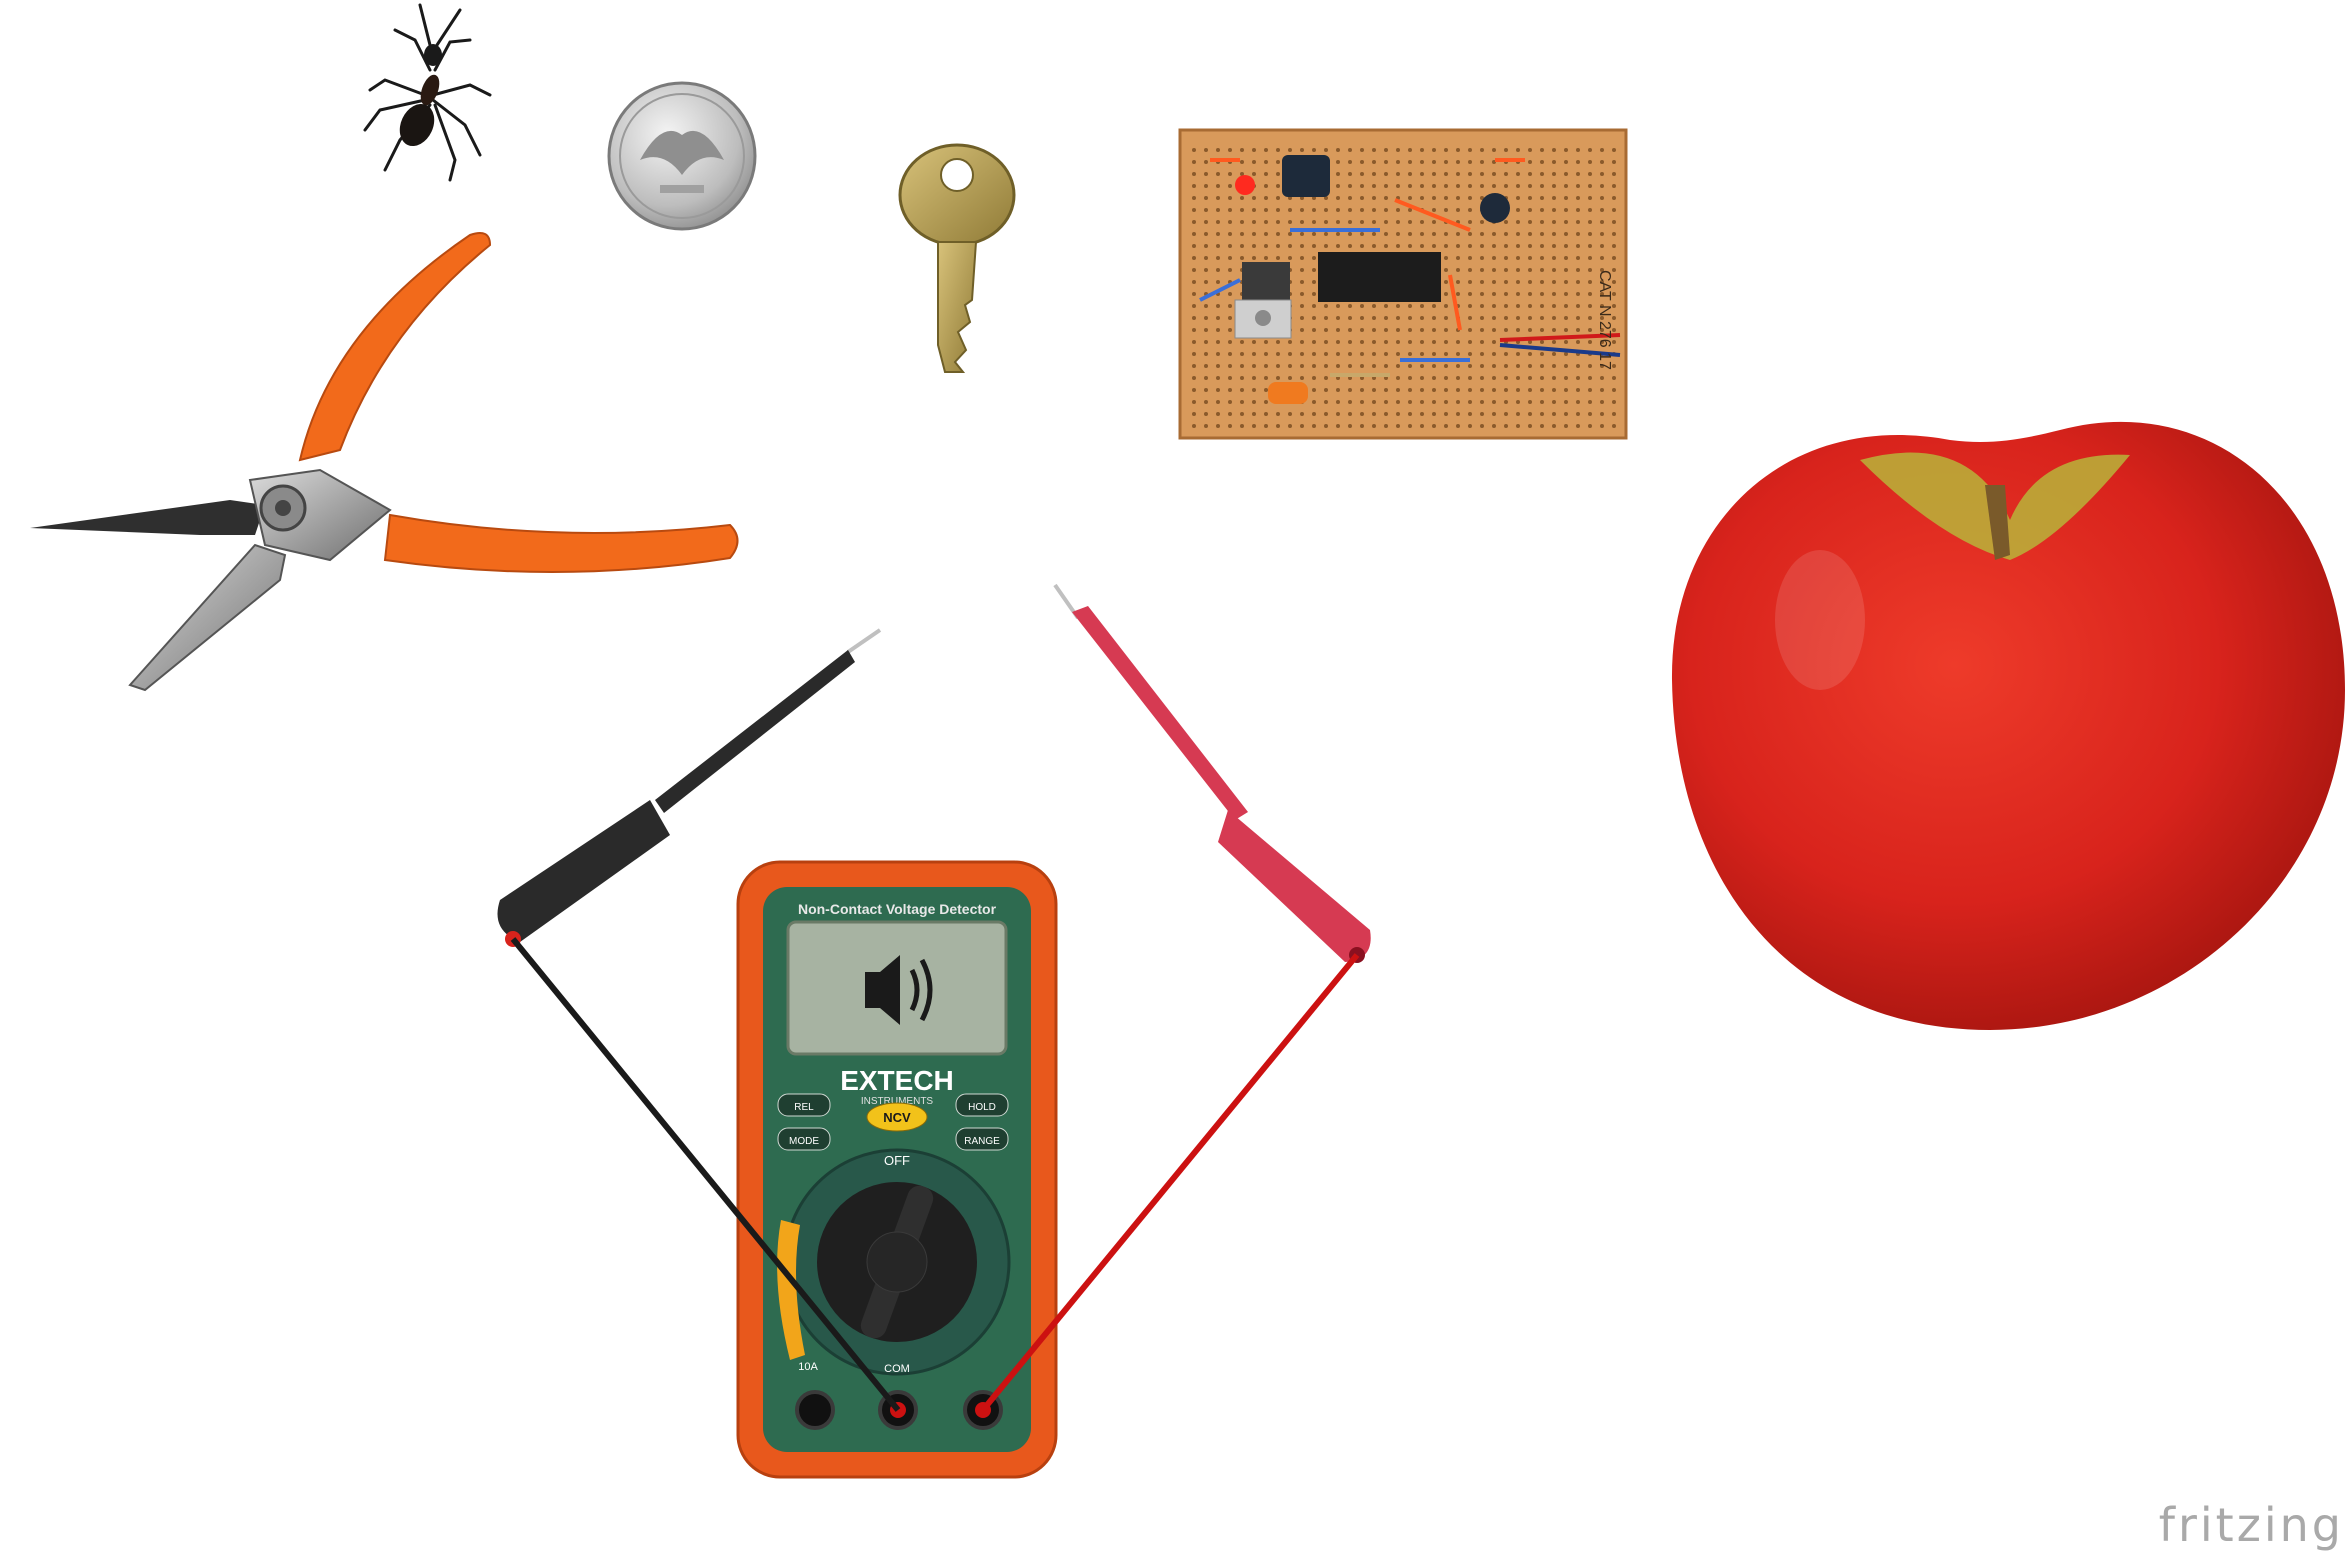 This screenshot has width=2352, height=1560. What do you see at coordinates (1170, 1182) in the screenshot?
I see `red-wire` at bounding box center [1170, 1182].